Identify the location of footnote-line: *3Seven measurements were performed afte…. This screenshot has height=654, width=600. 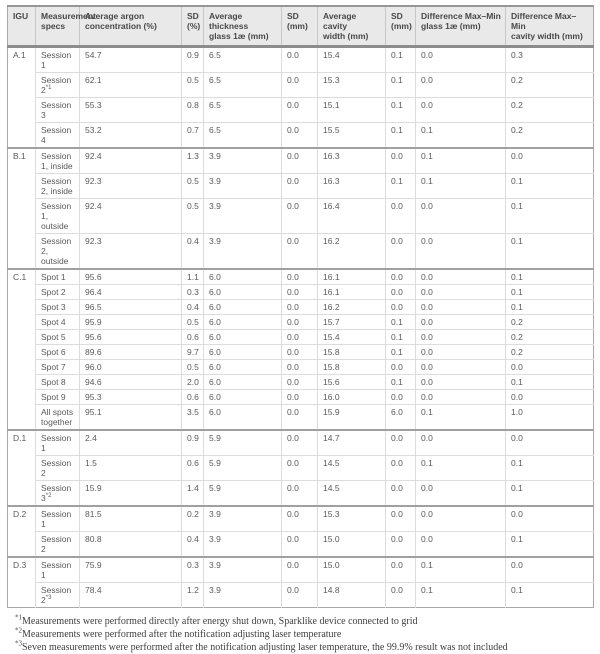
(300, 647).